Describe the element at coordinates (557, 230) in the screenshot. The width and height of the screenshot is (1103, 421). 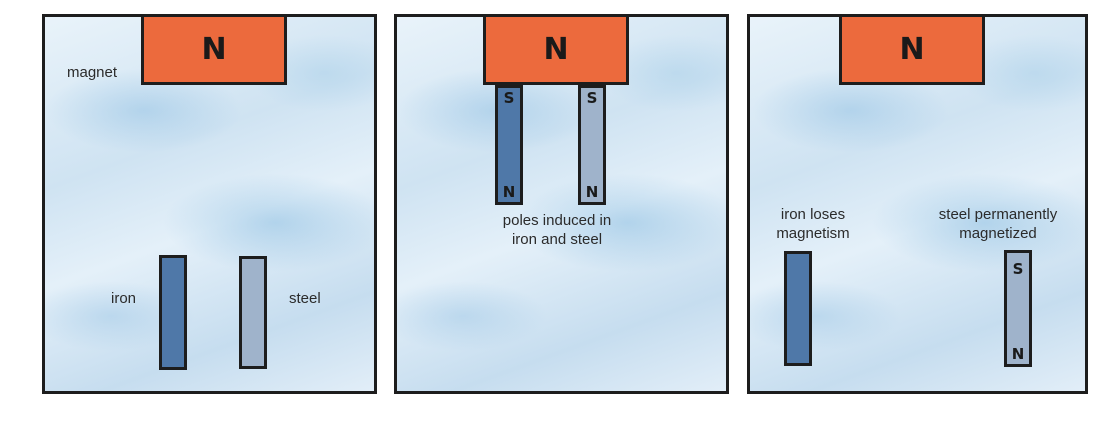
I see `induced-caption: poles induced in iron and steel` at that location.